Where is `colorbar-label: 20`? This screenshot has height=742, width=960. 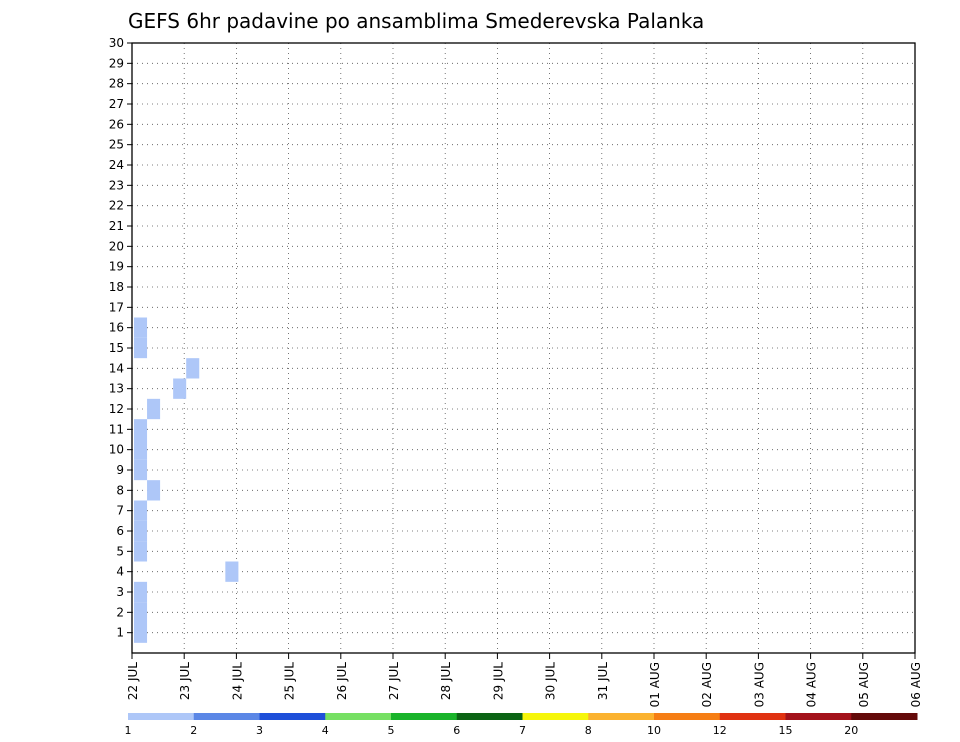
colorbar-label: 20 is located at coordinates (851, 730).